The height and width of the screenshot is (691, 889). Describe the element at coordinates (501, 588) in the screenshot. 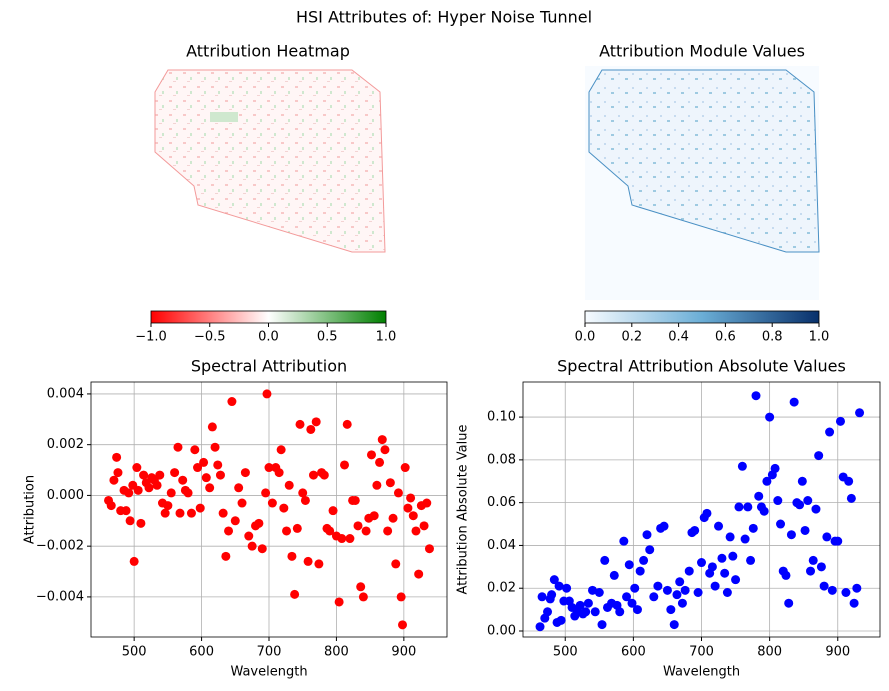

I see `y-tick-label: 0.02` at that location.